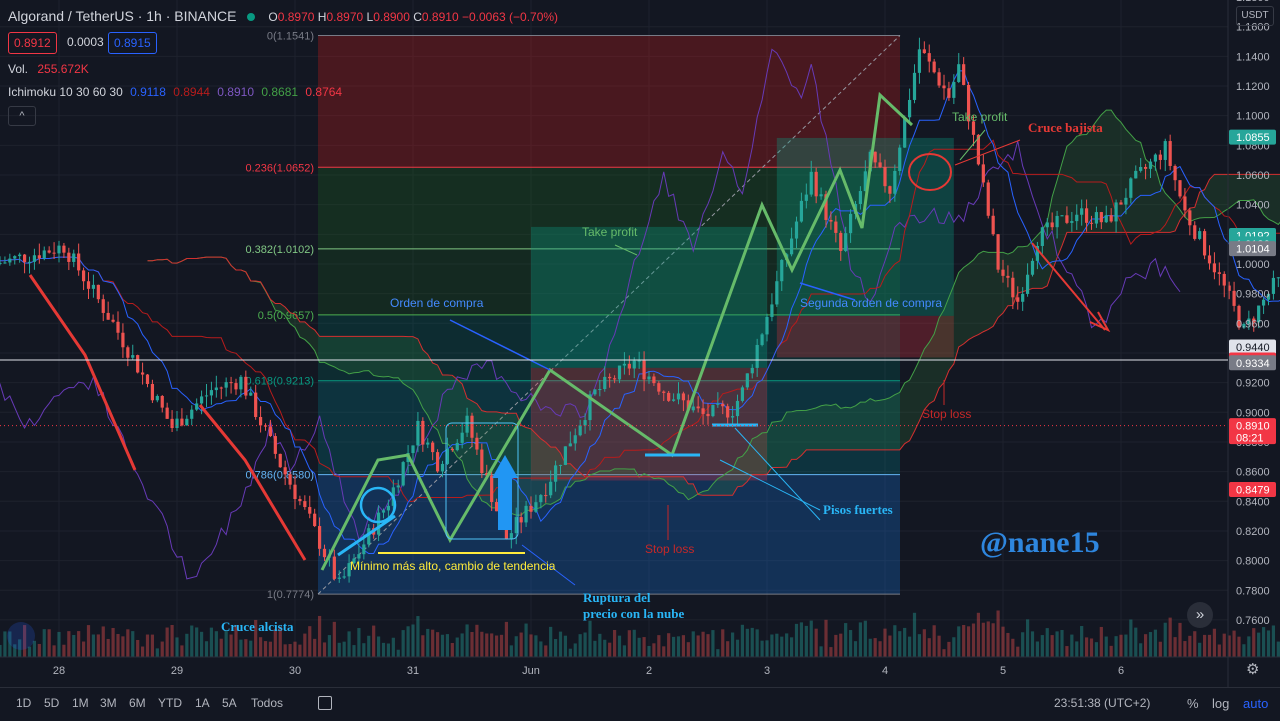 Image resolution: width=1280 pixels, height=721 pixels. What do you see at coordinates (1220, 703) in the screenshot?
I see `log-toggle: log` at bounding box center [1220, 703].